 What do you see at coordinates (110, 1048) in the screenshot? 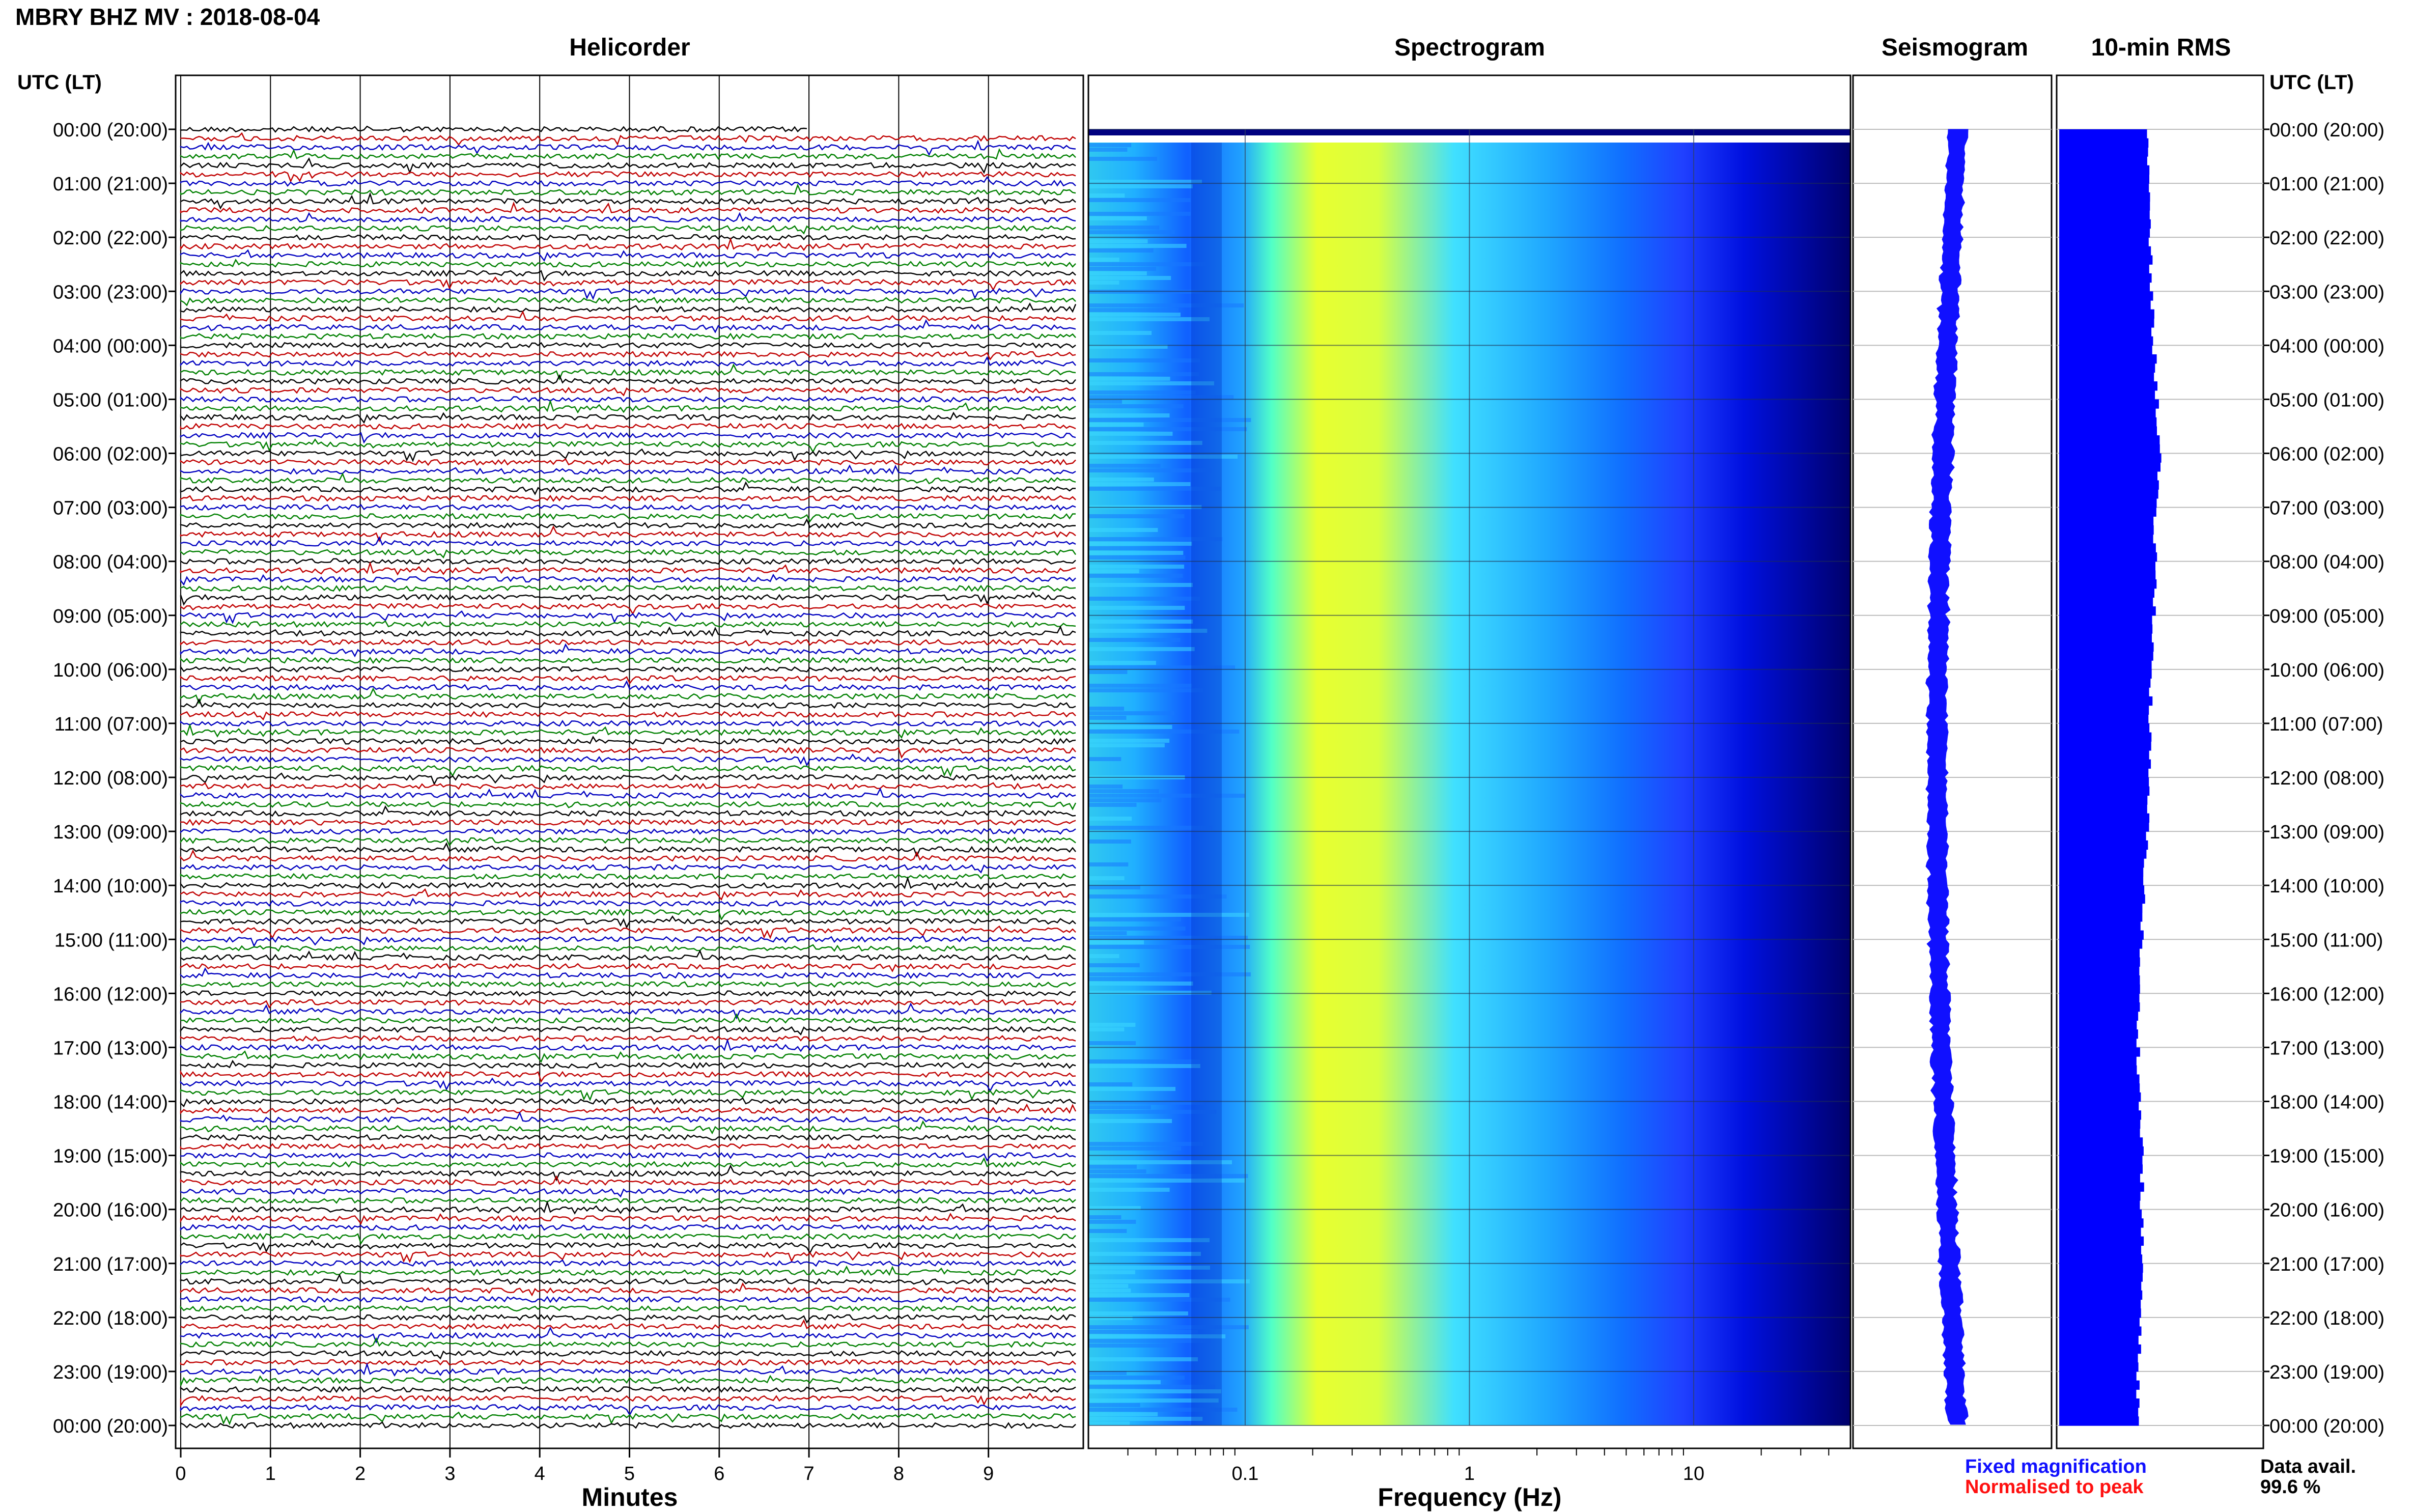
I see `time-label-left: 17:00 (13:00)` at bounding box center [110, 1048].